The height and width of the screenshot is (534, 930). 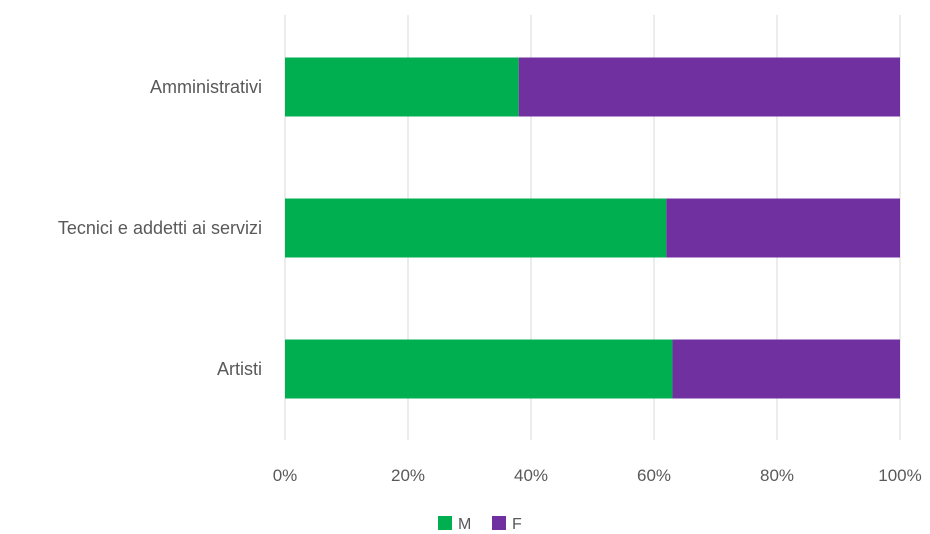 What do you see at coordinates (499, 523) in the screenshot?
I see `legend-swatch-f` at bounding box center [499, 523].